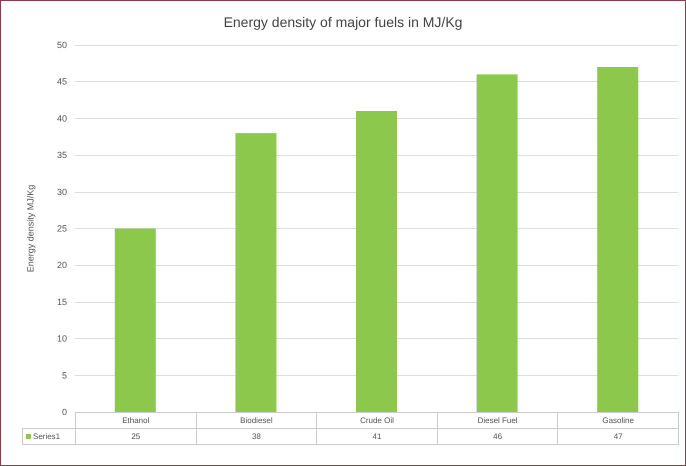  Describe the element at coordinates (61, 155) in the screenshot. I see `y-tick-label: 35` at that location.